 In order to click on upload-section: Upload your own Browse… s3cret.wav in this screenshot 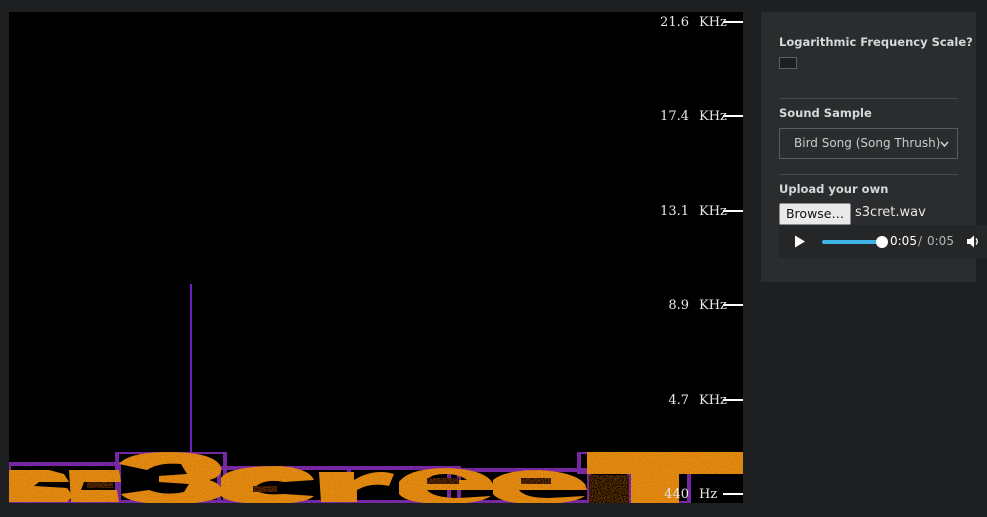, I will do `click(868, 203)`.